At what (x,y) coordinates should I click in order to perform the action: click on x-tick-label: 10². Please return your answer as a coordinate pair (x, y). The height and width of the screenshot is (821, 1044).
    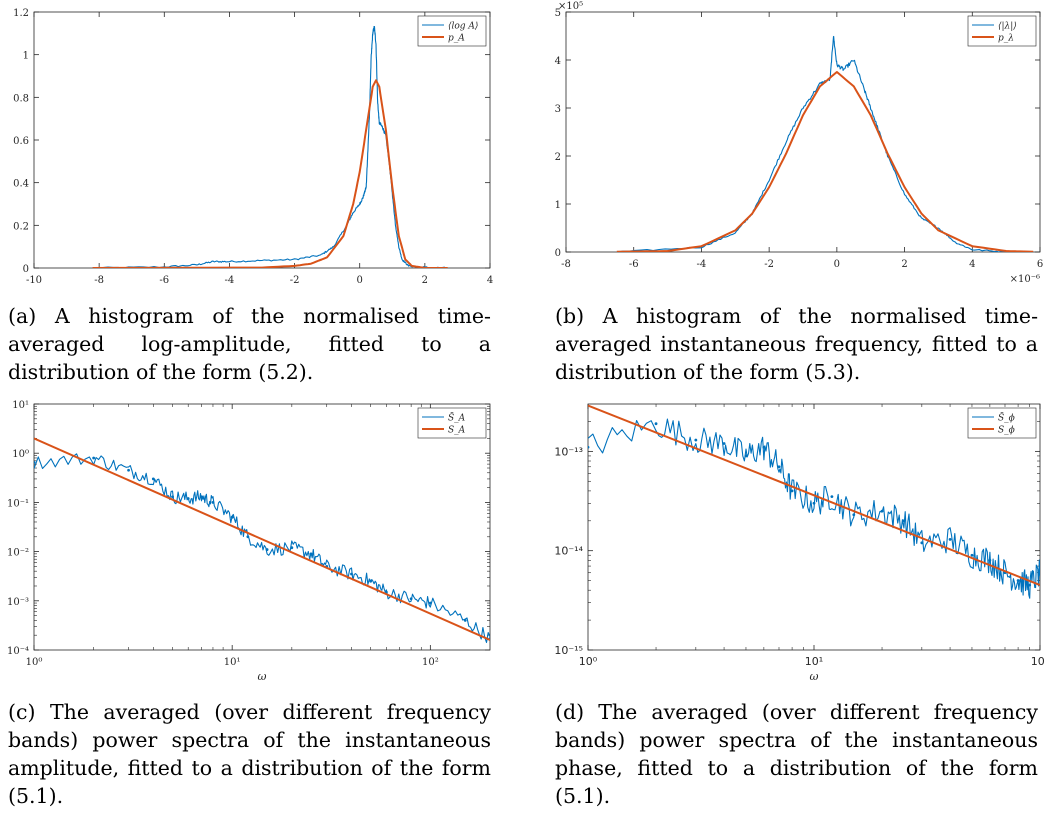
    Looking at the image, I should click on (430, 662).